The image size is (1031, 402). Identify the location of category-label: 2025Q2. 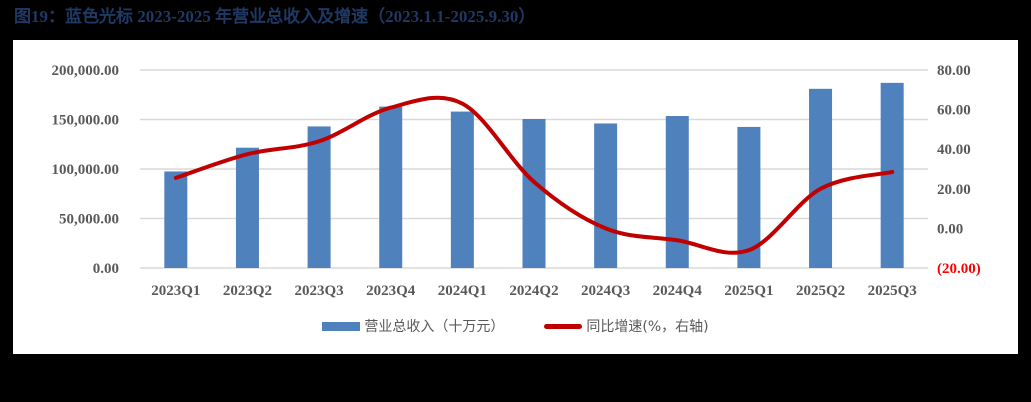
(820, 291).